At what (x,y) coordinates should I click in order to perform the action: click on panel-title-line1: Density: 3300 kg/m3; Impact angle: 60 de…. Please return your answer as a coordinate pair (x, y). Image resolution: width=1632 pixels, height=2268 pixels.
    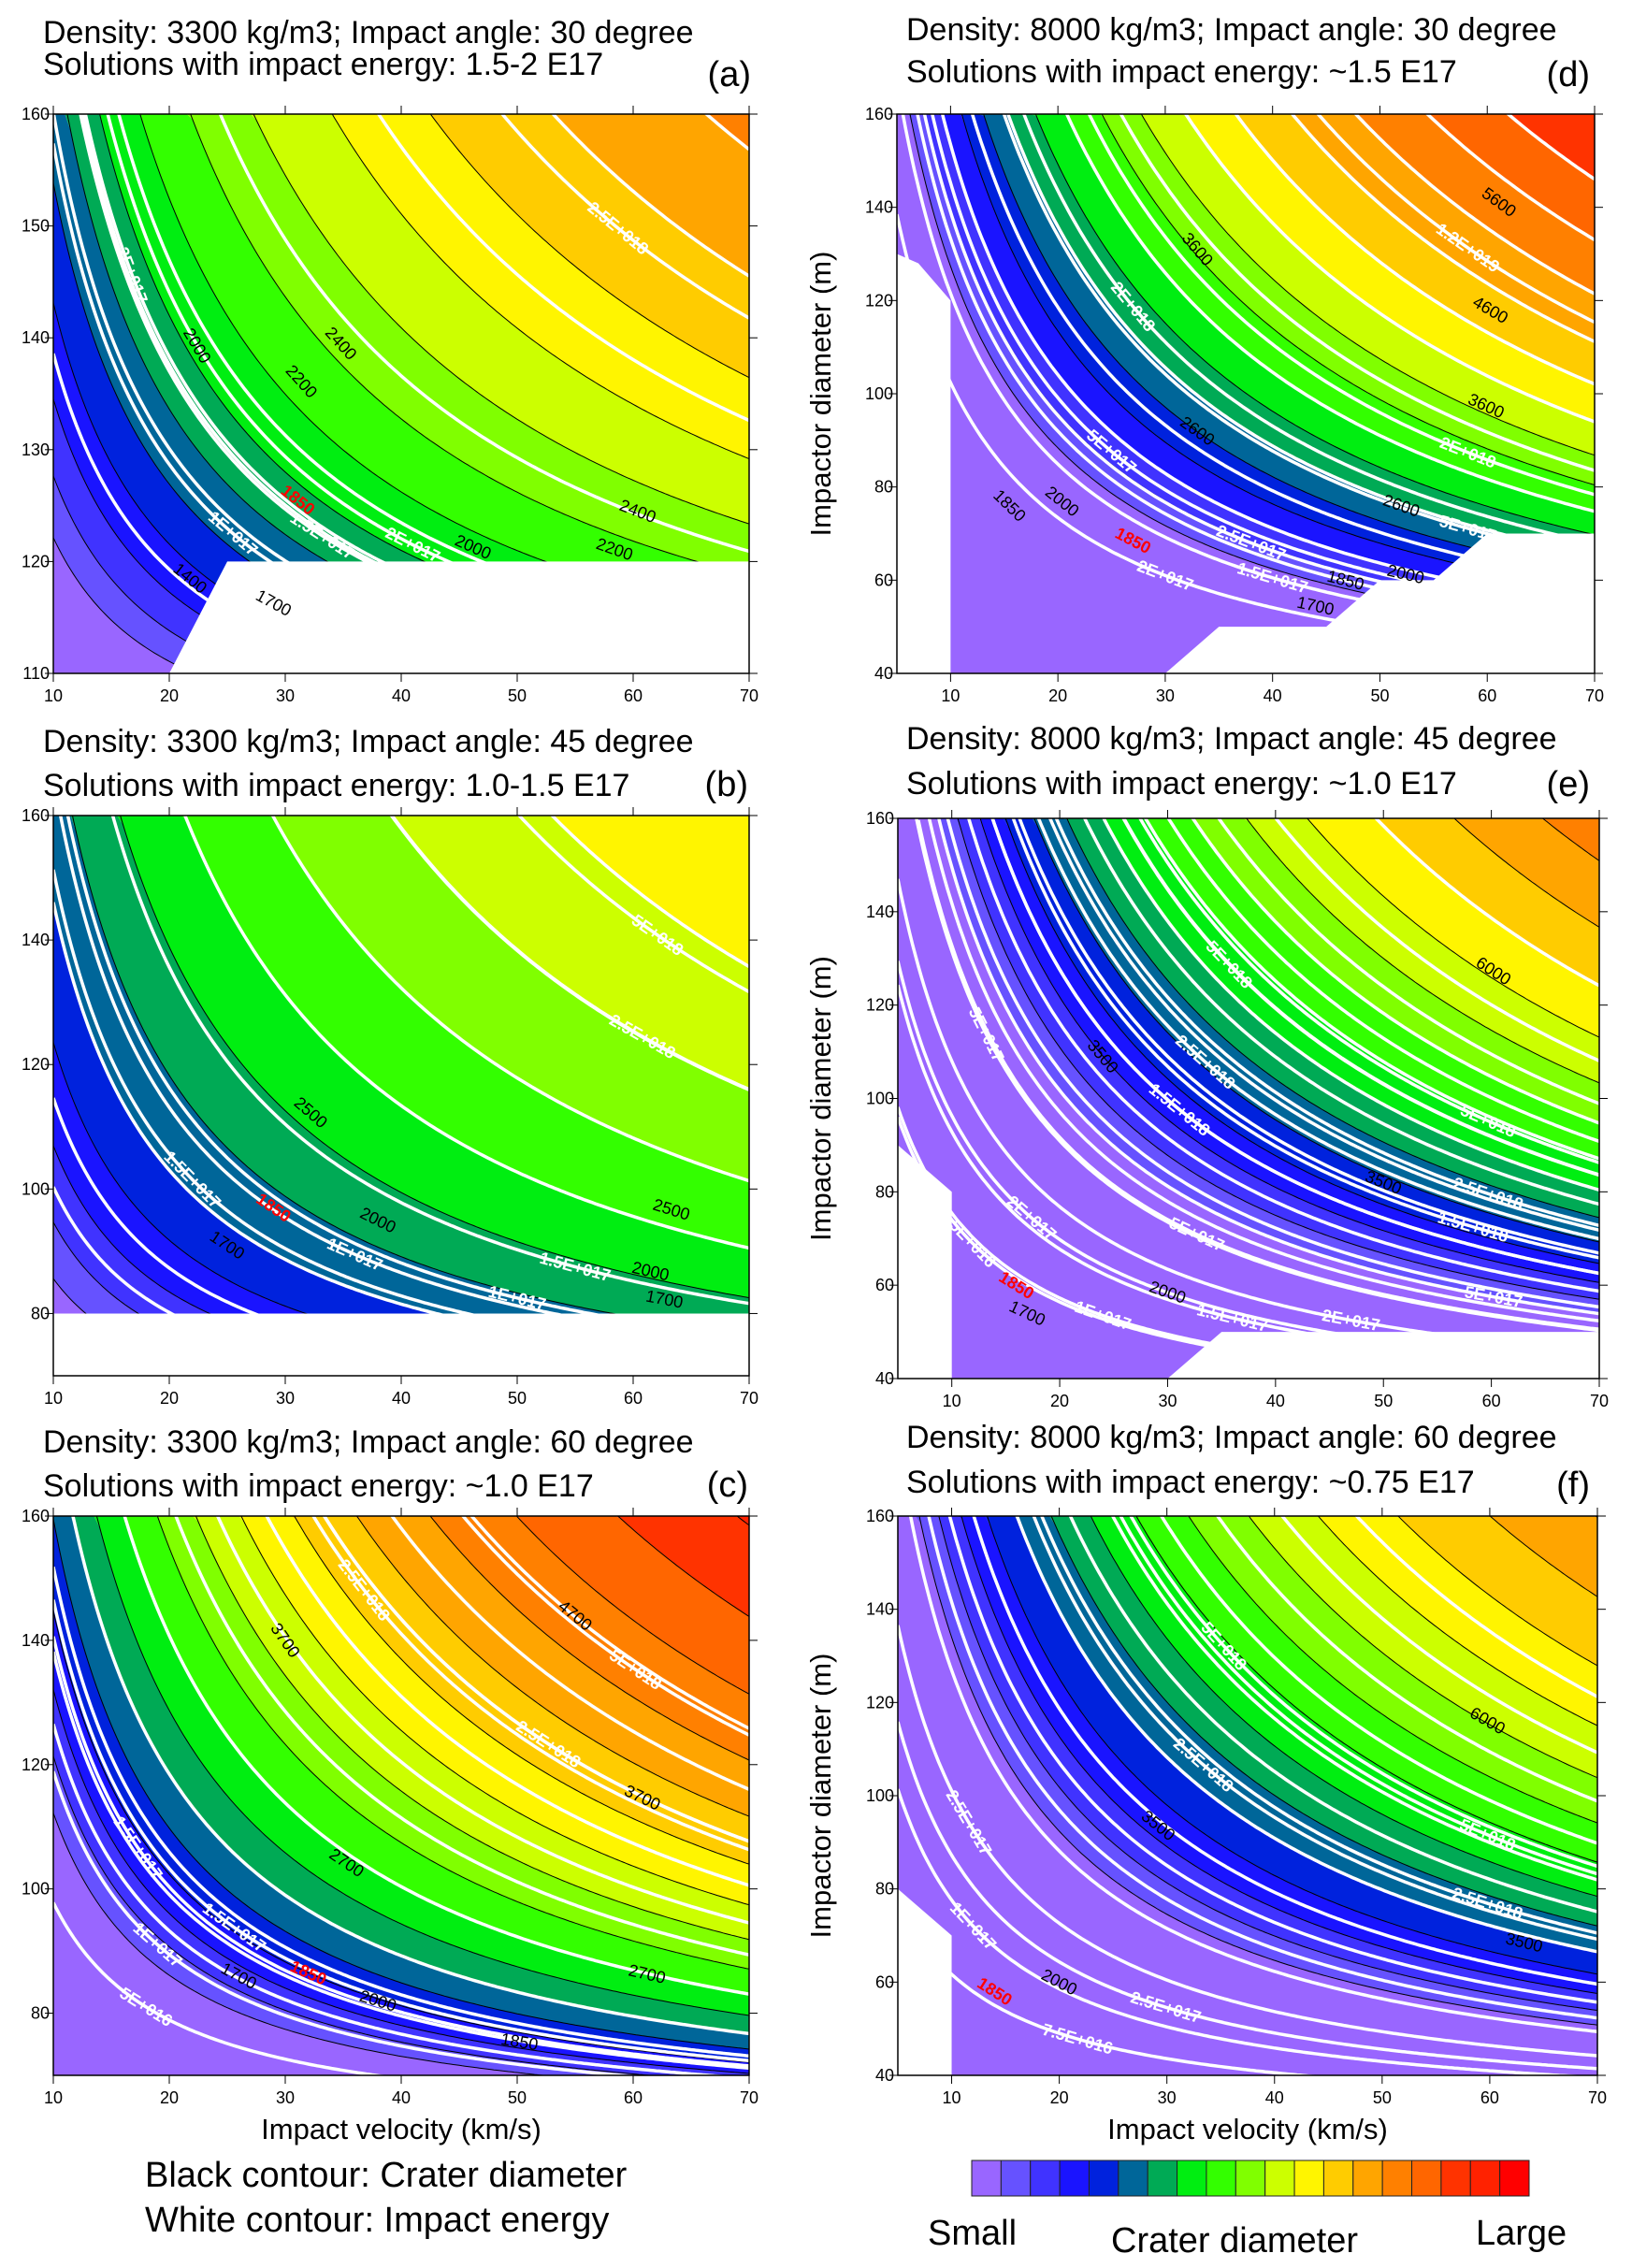
    Looking at the image, I should click on (368, 1442).